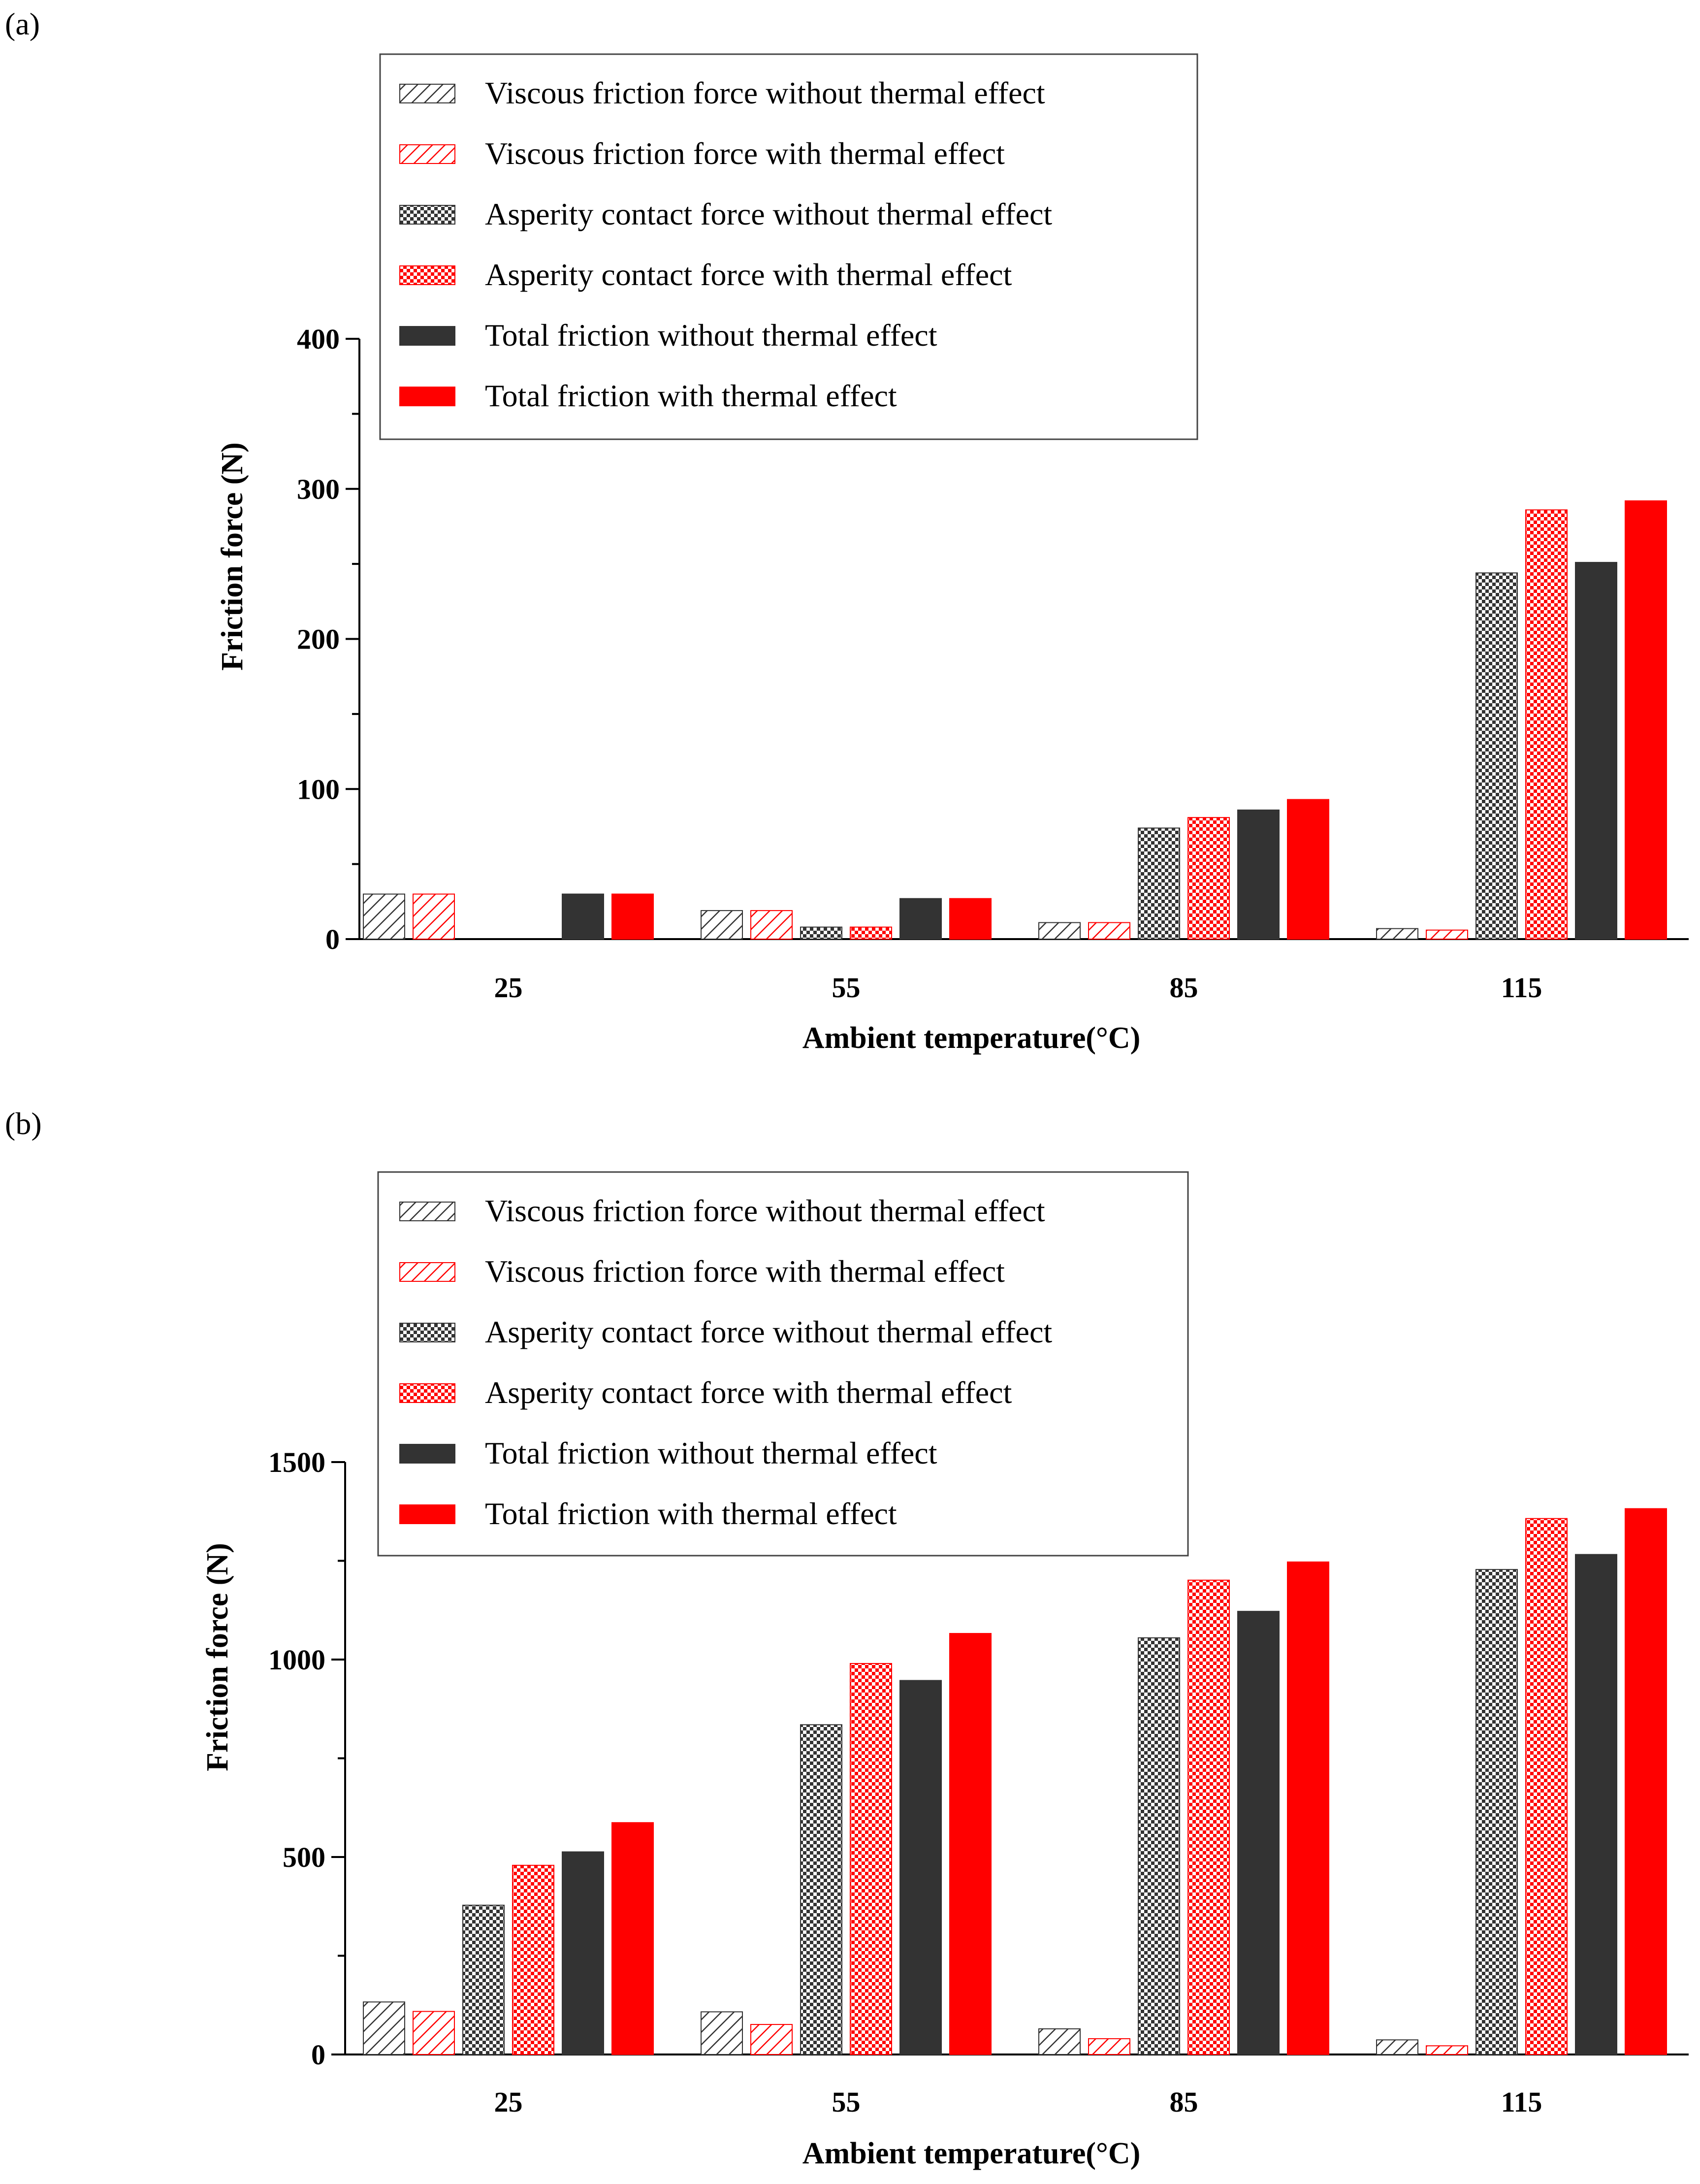  What do you see at coordinates (304, 1857) in the screenshot?
I see `y-tick-label: 500` at bounding box center [304, 1857].